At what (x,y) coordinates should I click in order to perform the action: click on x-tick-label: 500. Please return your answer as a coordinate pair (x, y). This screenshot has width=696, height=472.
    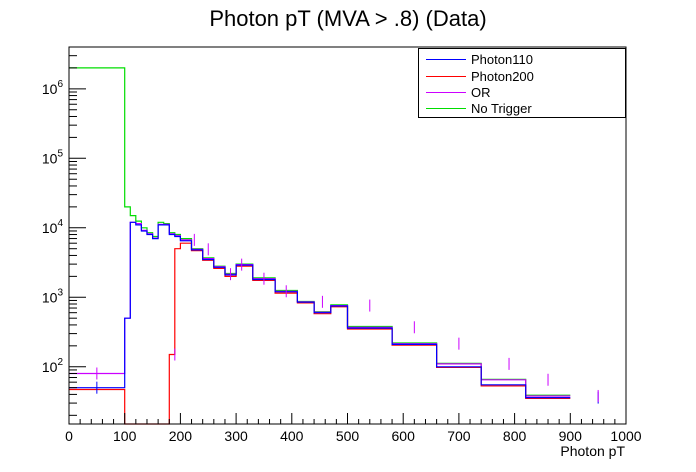
    Looking at the image, I should click on (348, 436).